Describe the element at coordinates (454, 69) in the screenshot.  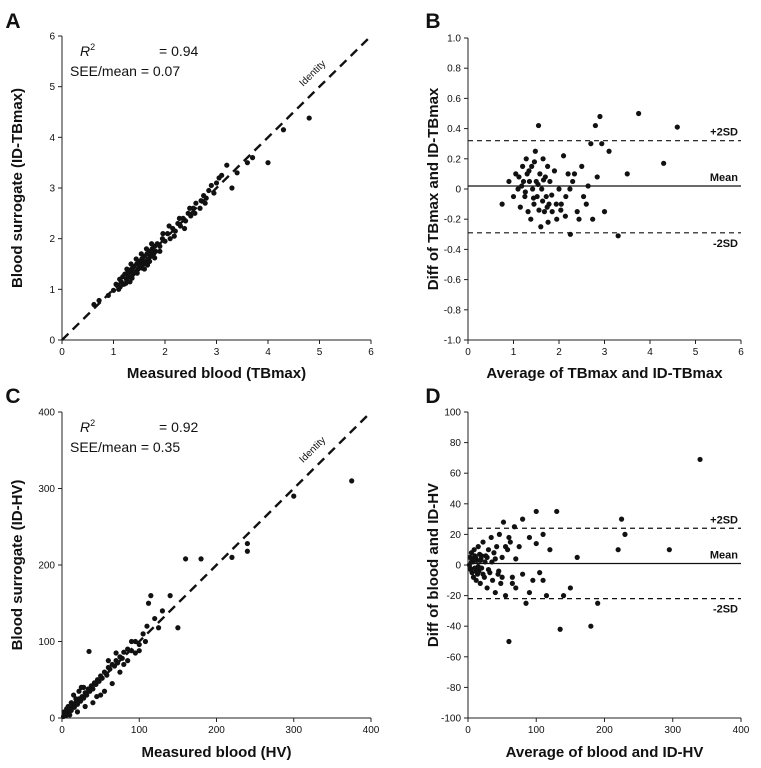
I see `y-tick-label: 0.8` at that location.